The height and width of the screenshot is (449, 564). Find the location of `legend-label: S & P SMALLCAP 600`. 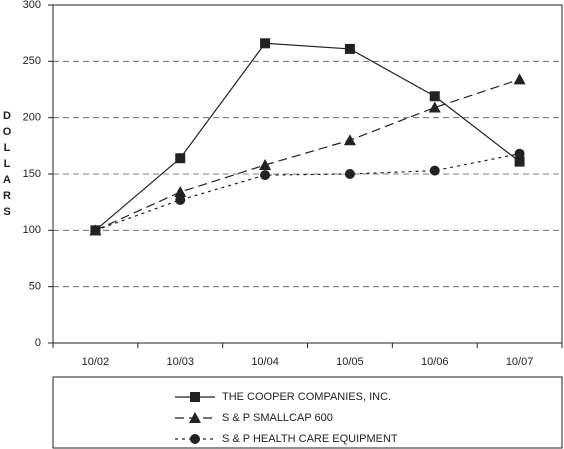

legend-label: S & P SMALLCAP 600 is located at coordinates (277, 418).